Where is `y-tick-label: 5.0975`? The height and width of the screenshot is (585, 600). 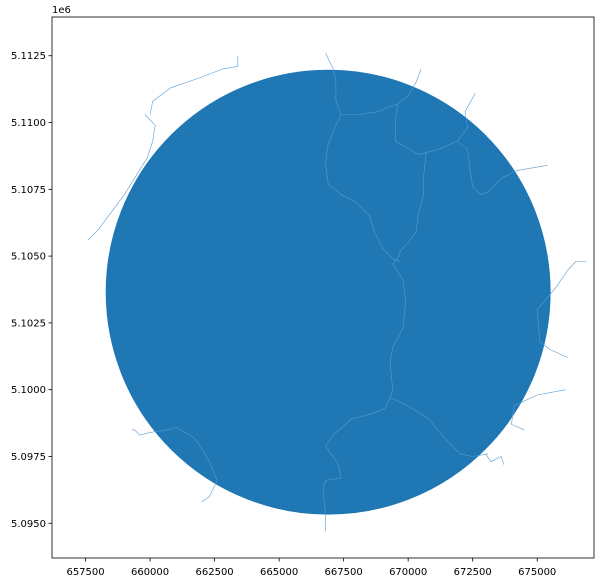
y-tick-label: 5.0975 is located at coordinates (28, 457).